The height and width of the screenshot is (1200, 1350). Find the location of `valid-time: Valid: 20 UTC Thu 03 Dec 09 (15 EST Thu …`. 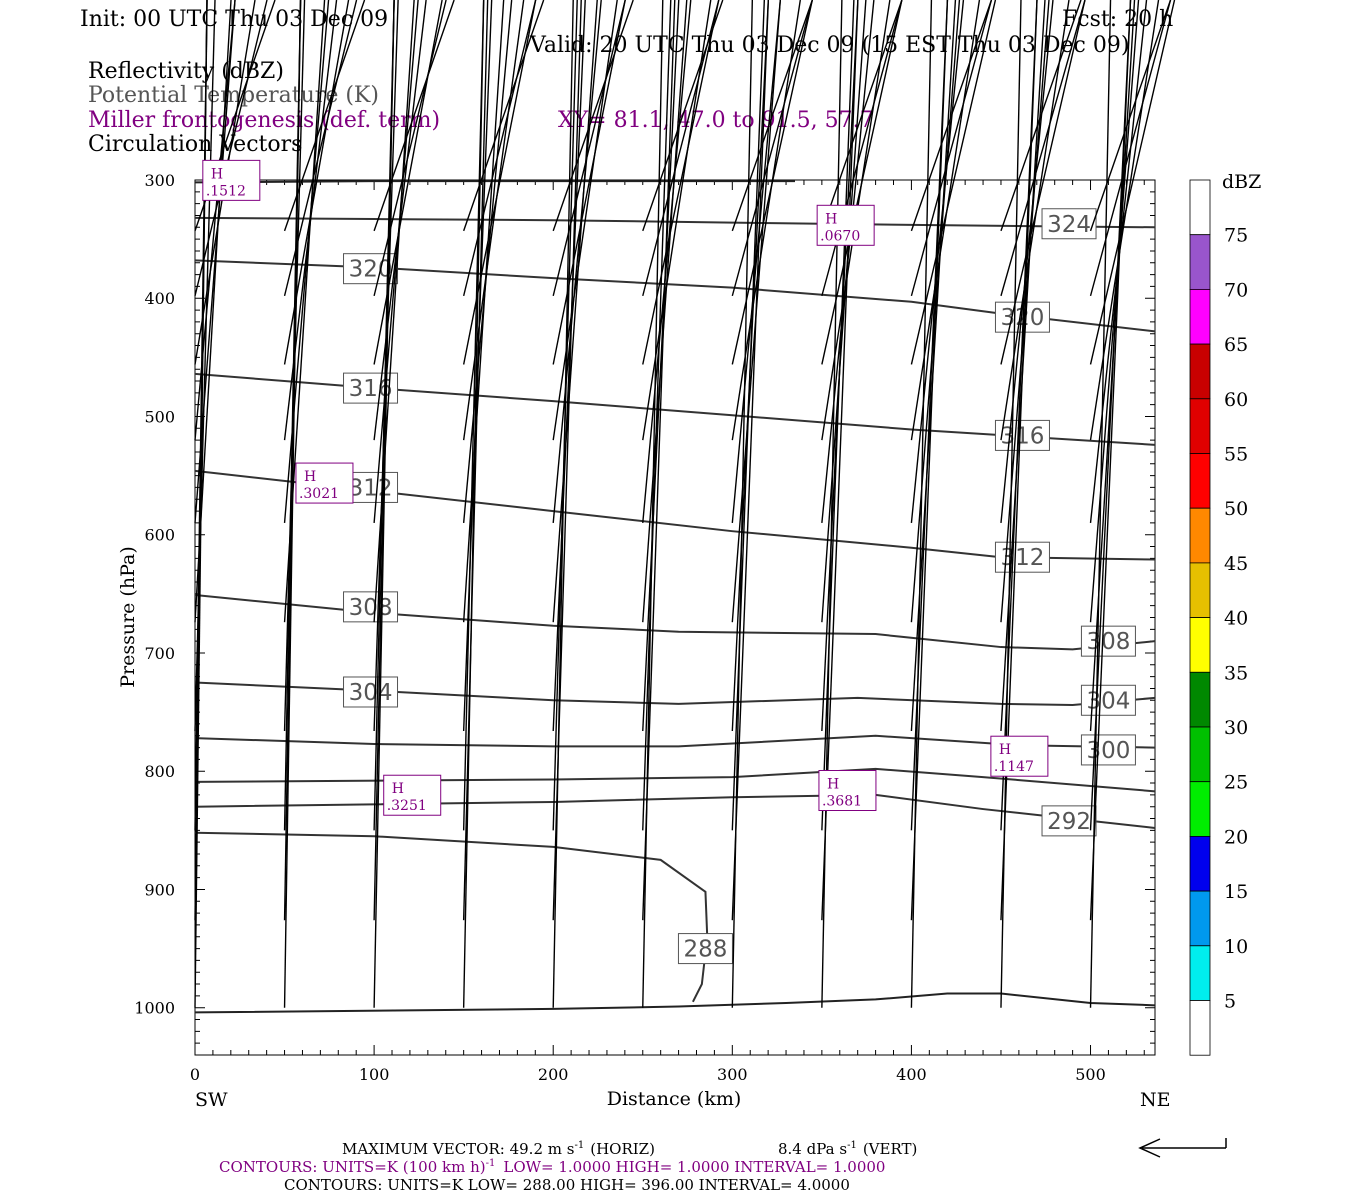

valid-time: Valid: 20 UTC Thu 03 Dec 09 (15 EST Thu … is located at coordinates (829, 45).